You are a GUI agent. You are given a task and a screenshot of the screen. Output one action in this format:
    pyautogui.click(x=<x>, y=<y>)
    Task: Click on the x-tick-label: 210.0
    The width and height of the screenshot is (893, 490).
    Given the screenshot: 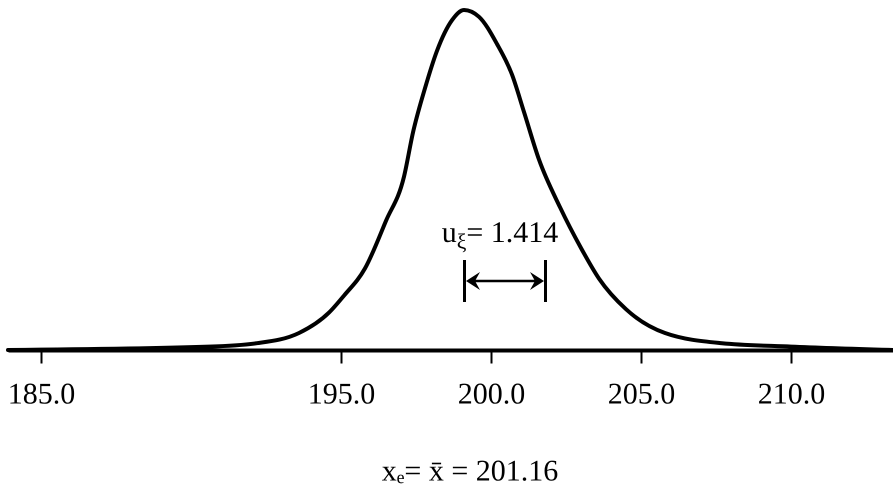 What is the action you would take?
    pyautogui.click(x=792, y=394)
    